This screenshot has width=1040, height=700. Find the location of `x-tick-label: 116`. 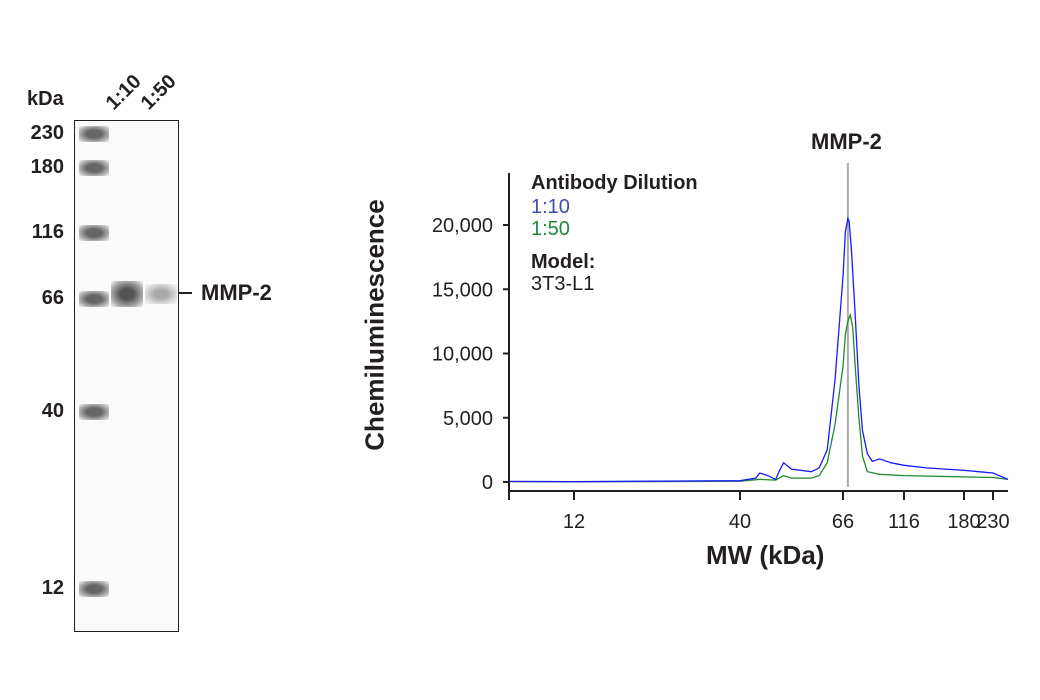

x-tick-label: 116 is located at coordinates (904, 522).